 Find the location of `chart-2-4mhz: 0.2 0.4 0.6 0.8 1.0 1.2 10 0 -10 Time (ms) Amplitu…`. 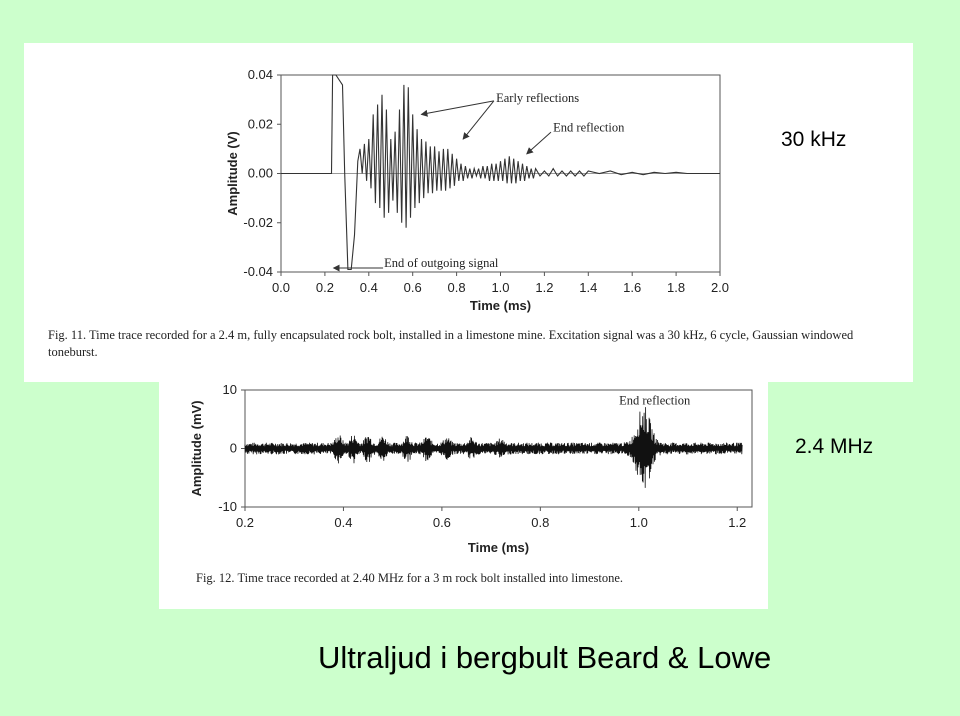

chart-2-4mhz: 0.2 0.4 0.6 0.8 1.0 1.2 10 0 -10 Time (ms) Amplitu… is located at coordinates (471, 468).